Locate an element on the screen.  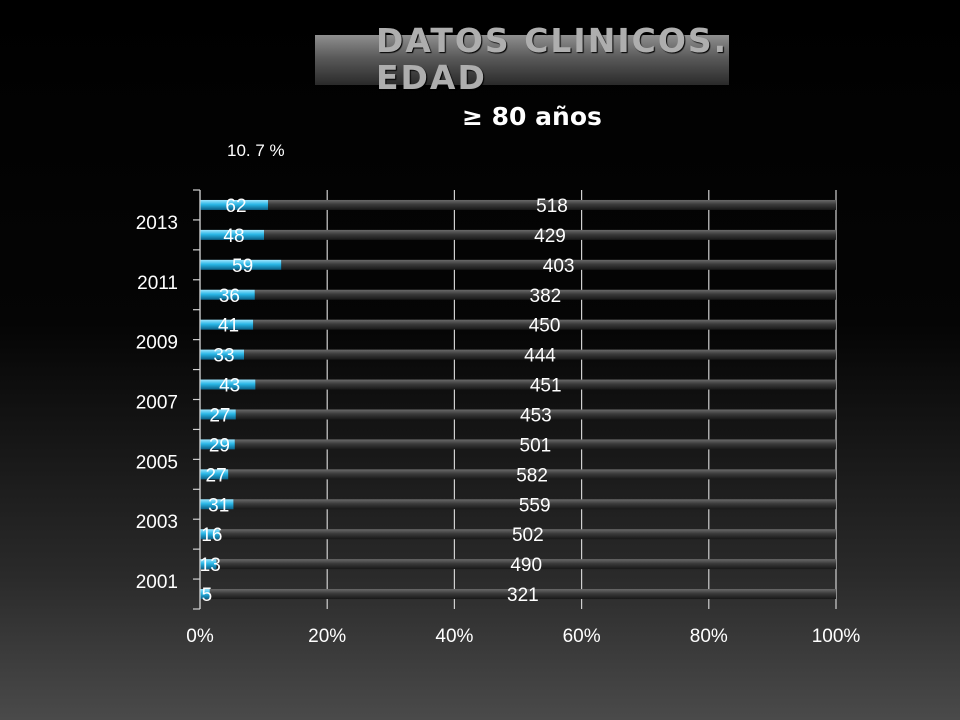
data-label-highlight: 13 is located at coordinates (210, 565).